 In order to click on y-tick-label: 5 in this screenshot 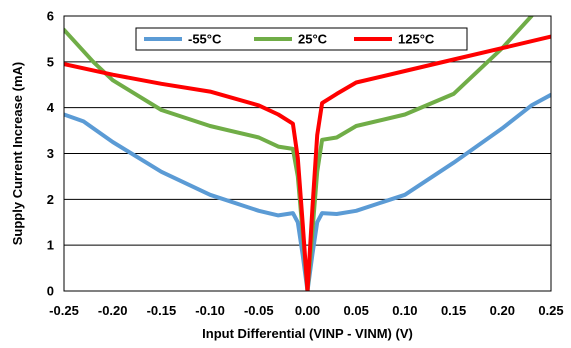, I will do `click(50, 61)`.